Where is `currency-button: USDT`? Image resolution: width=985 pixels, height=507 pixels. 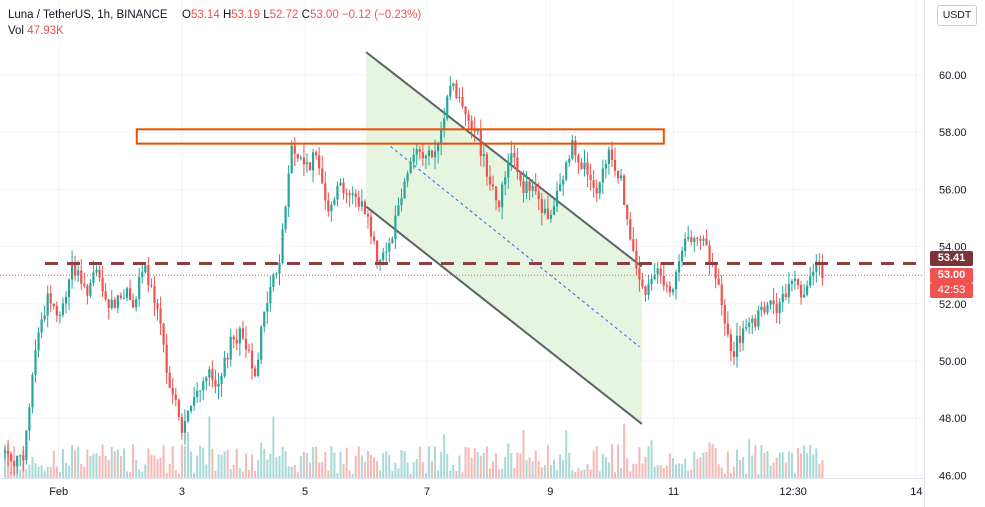
currency-button: USDT is located at coordinates (957, 15).